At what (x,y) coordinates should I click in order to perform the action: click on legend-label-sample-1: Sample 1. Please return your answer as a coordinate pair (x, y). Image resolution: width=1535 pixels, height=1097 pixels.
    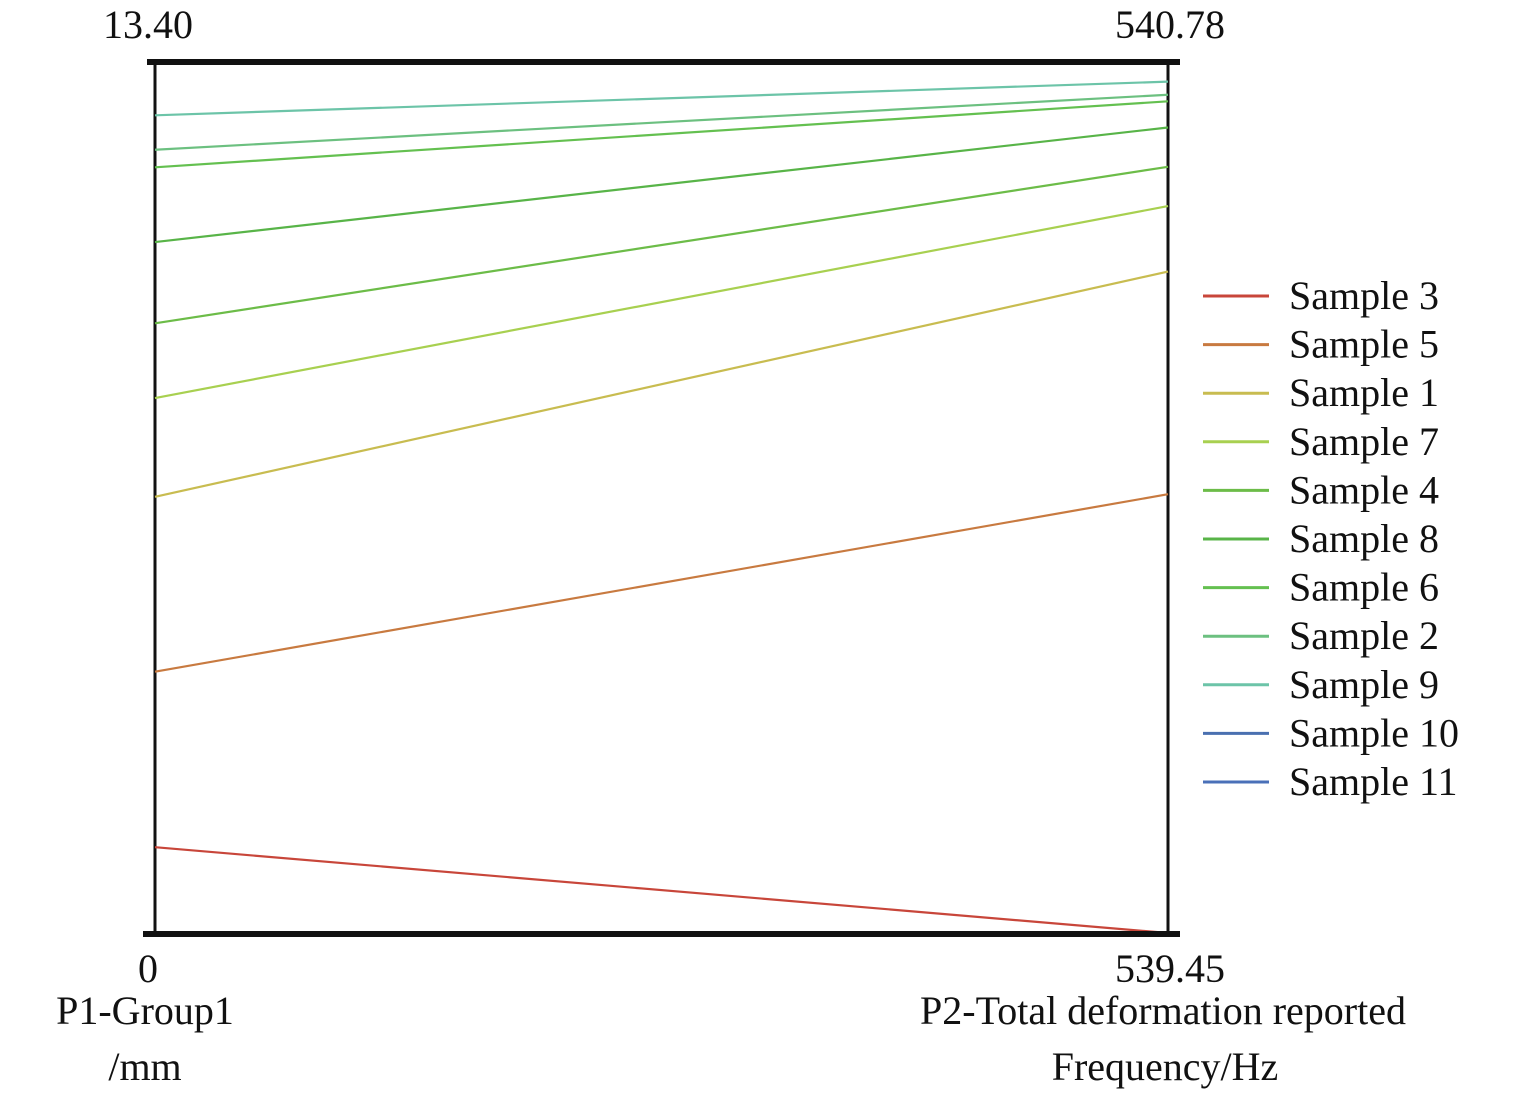
    Looking at the image, I should click on (1364, 392).